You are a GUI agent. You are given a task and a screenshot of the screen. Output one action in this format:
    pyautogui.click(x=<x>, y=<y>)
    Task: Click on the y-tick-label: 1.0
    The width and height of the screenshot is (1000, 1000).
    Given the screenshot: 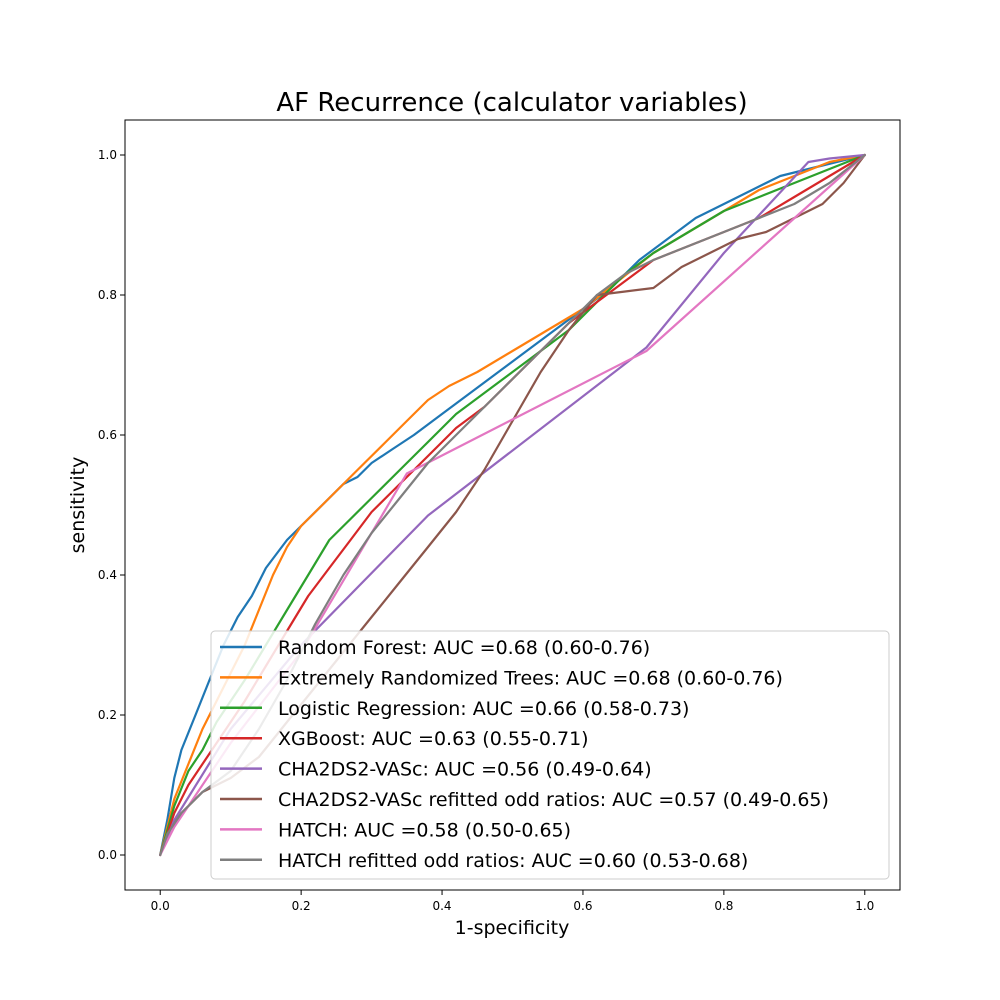 What is the action you would take?
    pyautogui.click(x=107, y=155)
    